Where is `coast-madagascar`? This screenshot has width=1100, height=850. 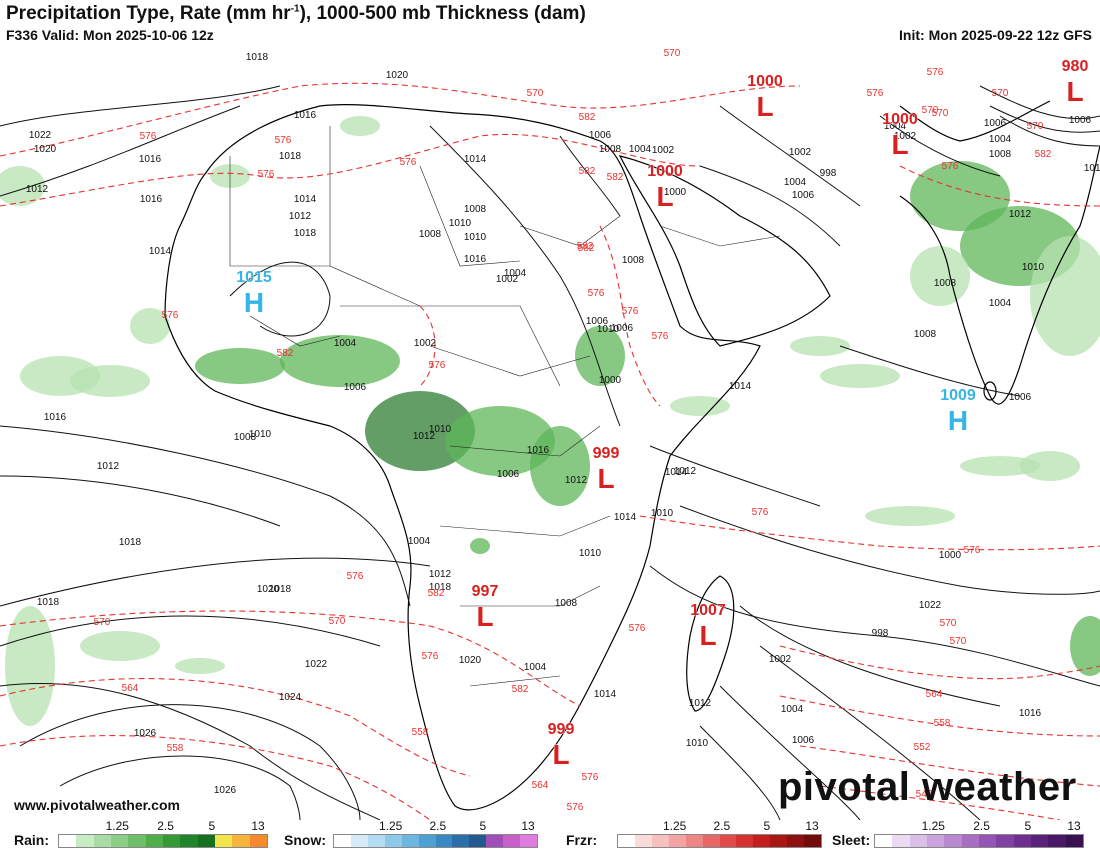
coast-madagascar is located at coordinates (710, 643).